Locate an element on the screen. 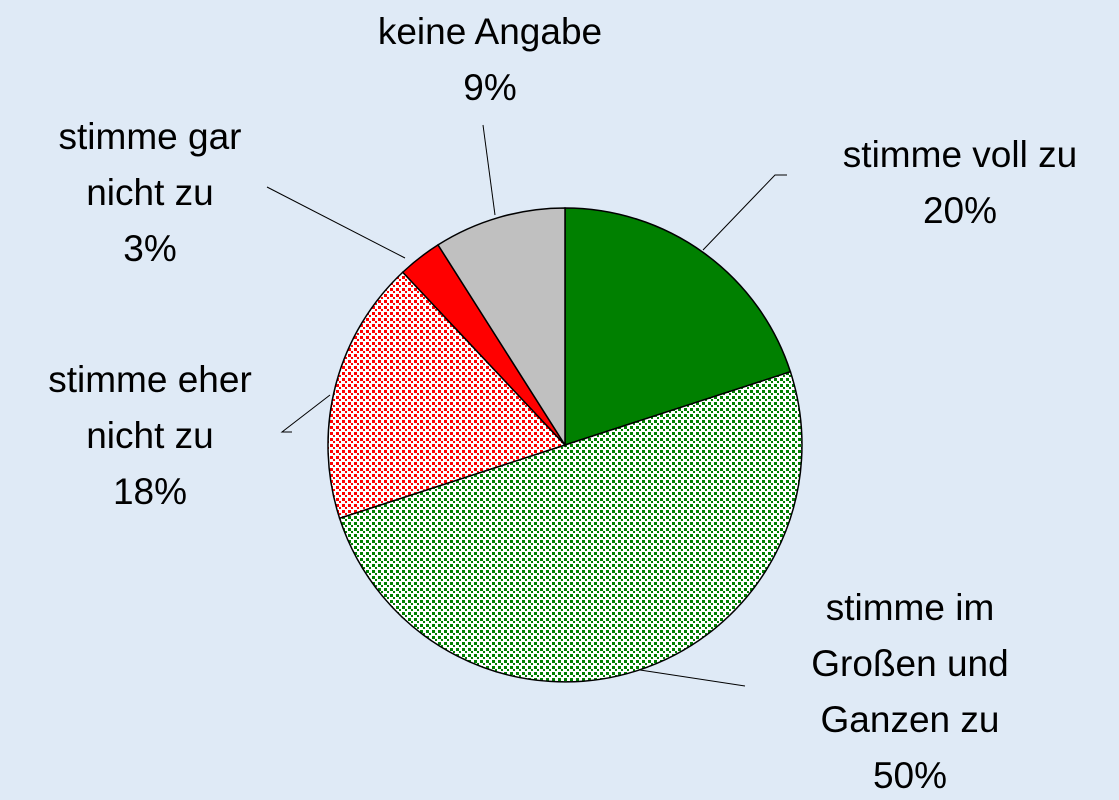 The image size is (1119, 800). slice-label: stimme gar nicht zu 3% is located at coordinates (150, 193).